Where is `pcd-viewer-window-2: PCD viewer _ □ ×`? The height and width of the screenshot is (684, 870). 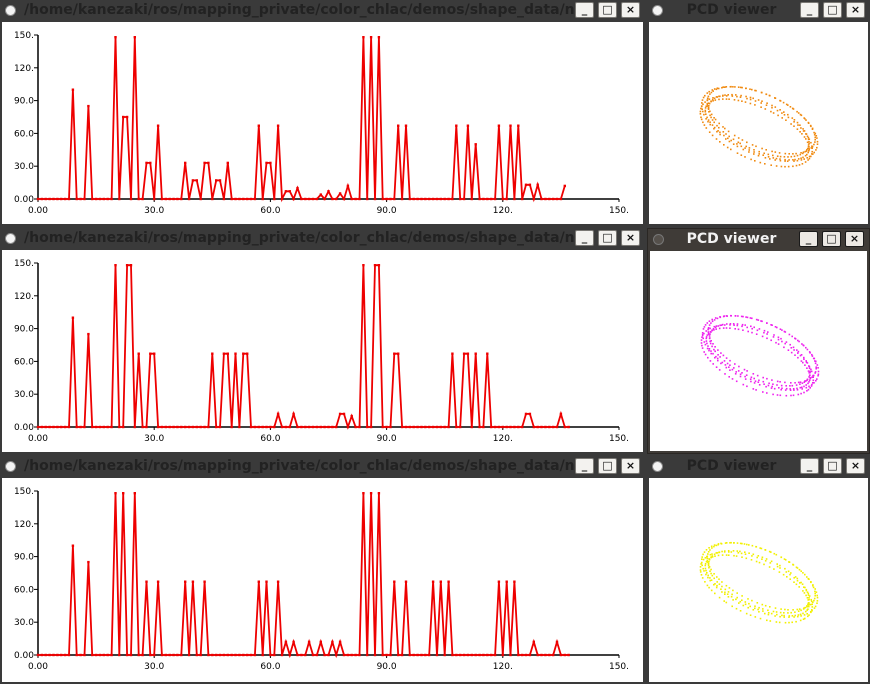 pcd-viewer-window-2: PCD viewer _ □ × is located at coordinates (758, 341).